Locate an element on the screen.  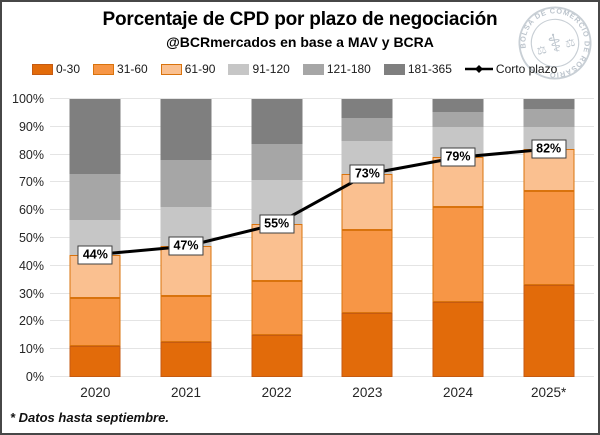
y-axis-tick-label: 40% is located at coordinates (31, 265).